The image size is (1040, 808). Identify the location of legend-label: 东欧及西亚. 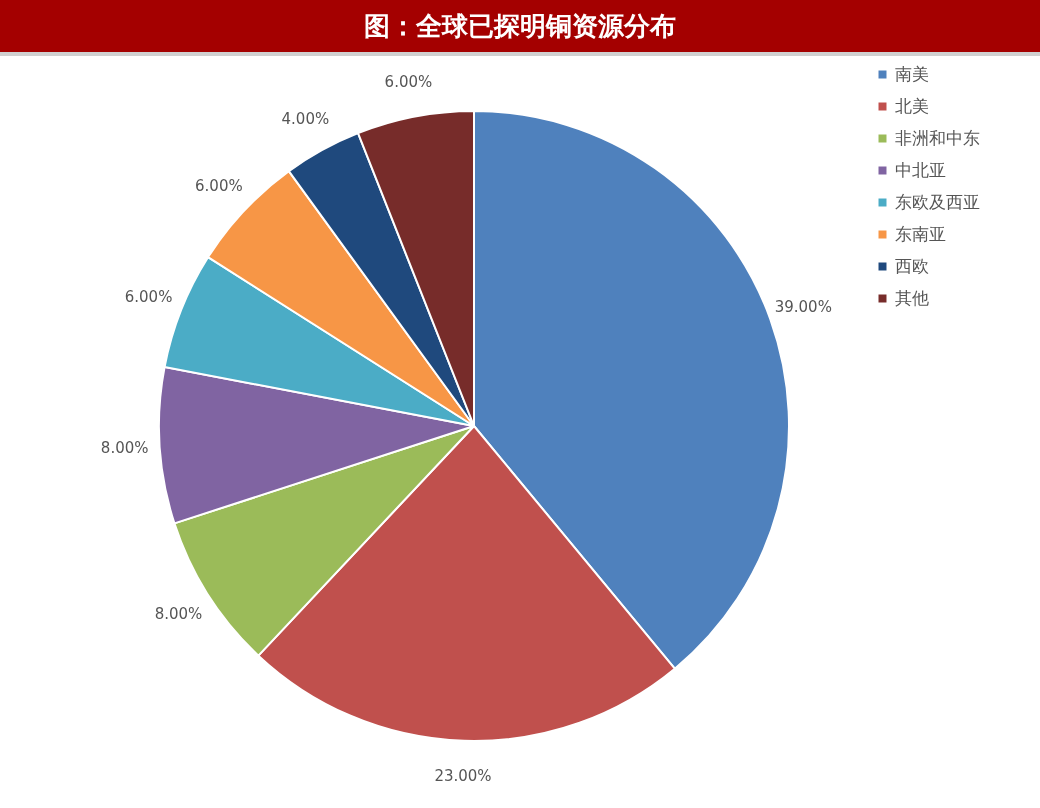
(937, 201).